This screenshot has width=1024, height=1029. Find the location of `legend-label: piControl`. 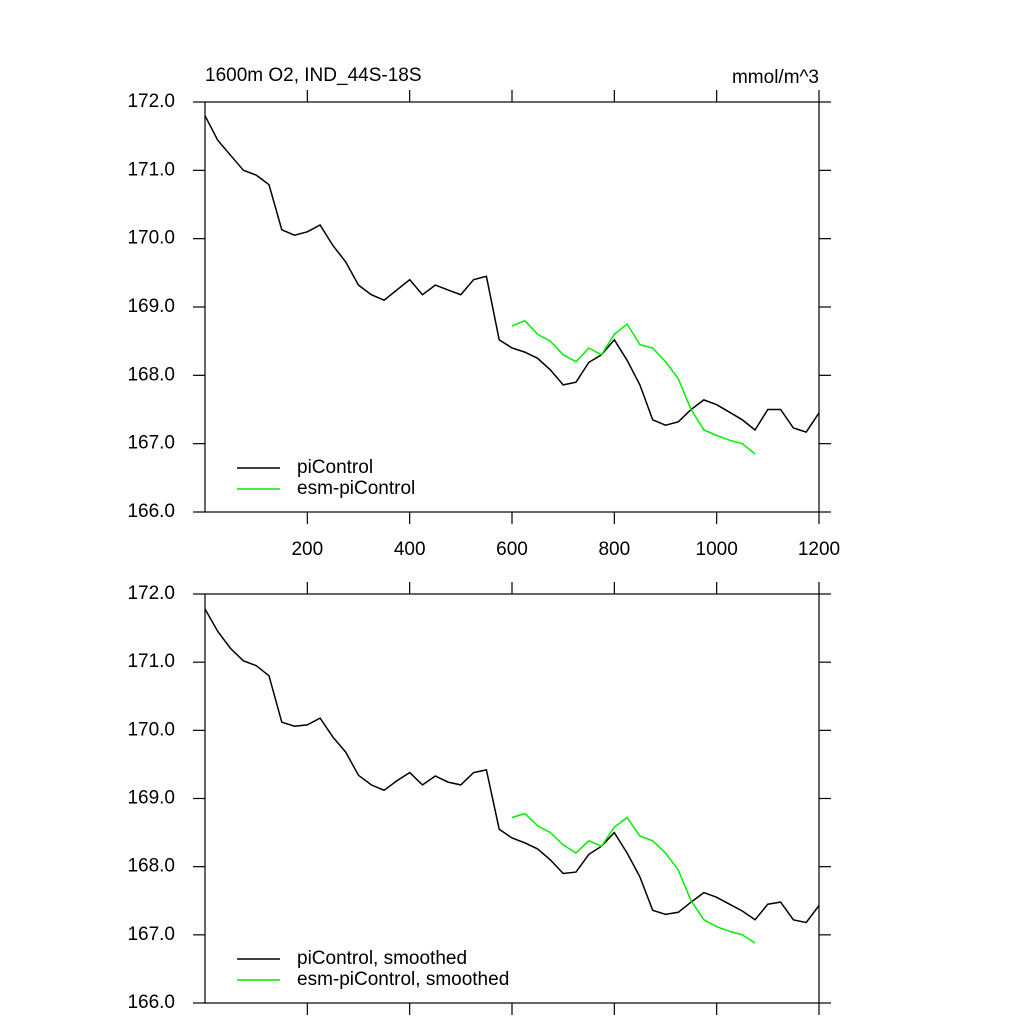

legend-label: piControl is located at coordinates (335, 467).